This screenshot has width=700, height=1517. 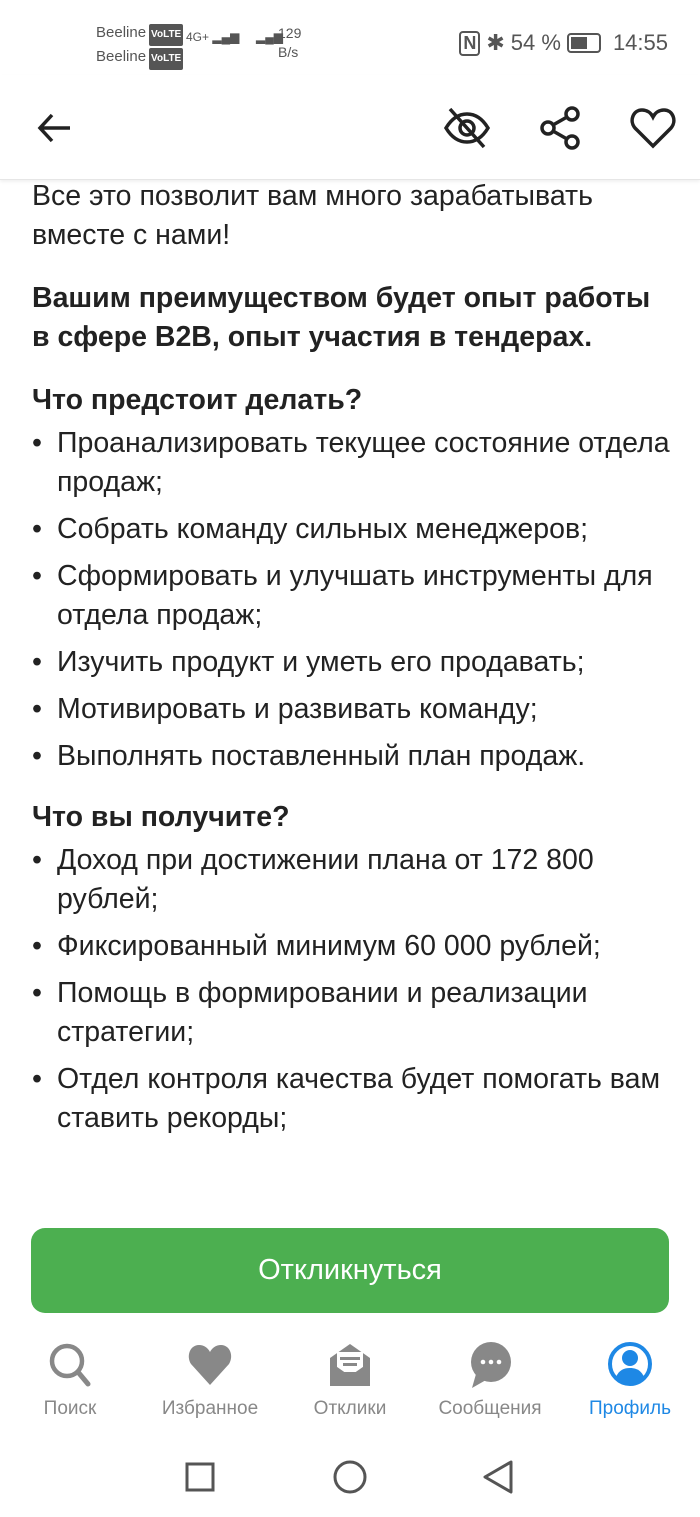 I want to click on section-heading: Что предстоит делать?, so click(x=197, y=400).